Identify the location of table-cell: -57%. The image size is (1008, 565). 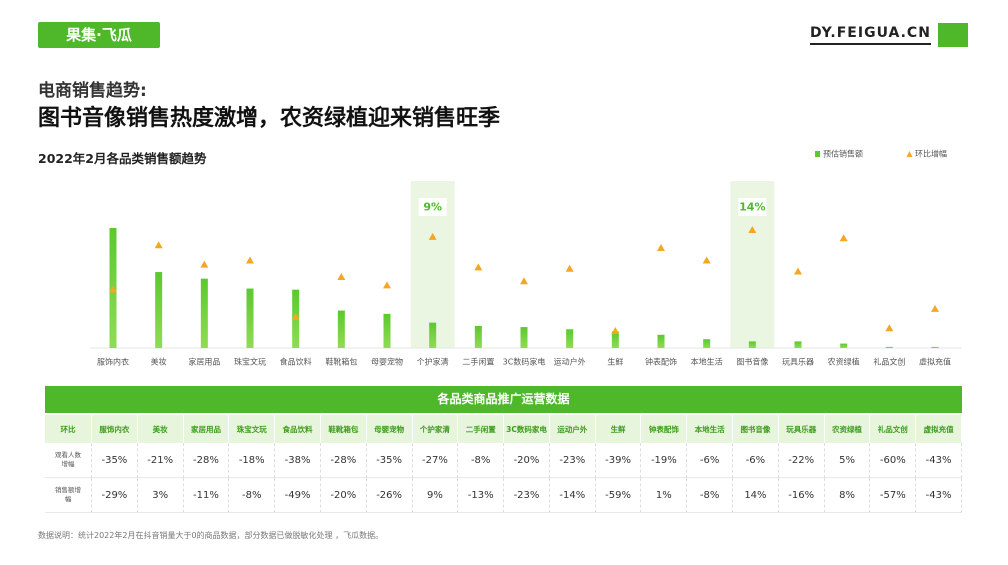
(893, 495).